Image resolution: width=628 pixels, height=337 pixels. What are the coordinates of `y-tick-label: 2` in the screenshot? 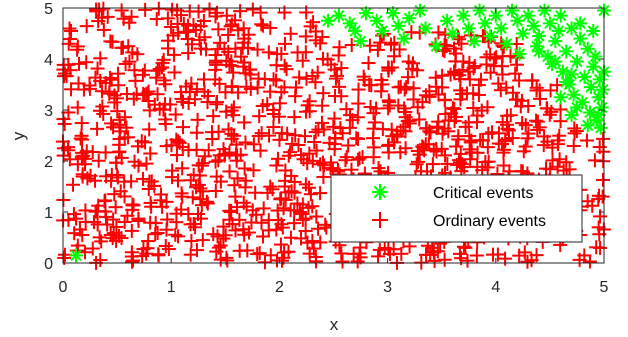 It's located at (48, 162).